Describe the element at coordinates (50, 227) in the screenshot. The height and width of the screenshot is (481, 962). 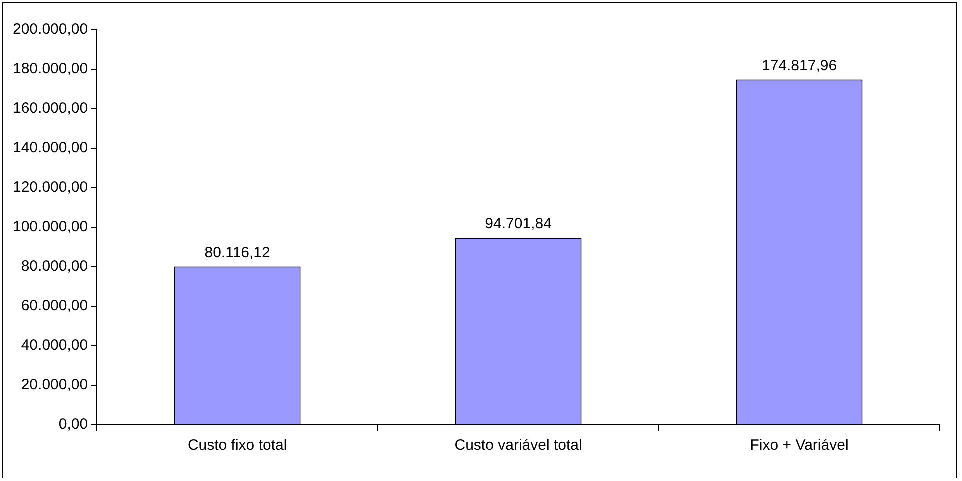
I see `y-tick-label: 100.000,00` at that location.